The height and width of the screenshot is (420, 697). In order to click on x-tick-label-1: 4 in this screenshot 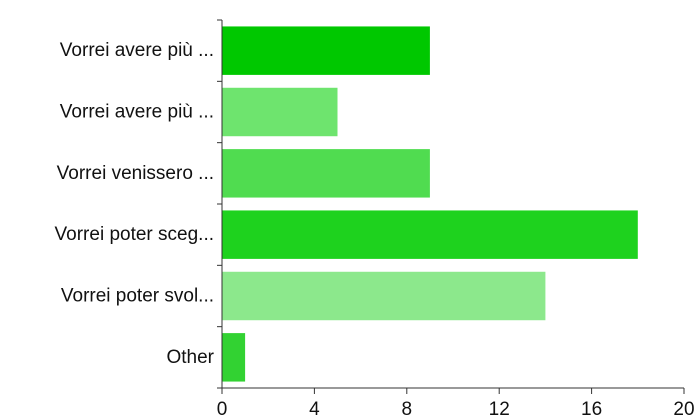, I will do `click(314, 409)`.